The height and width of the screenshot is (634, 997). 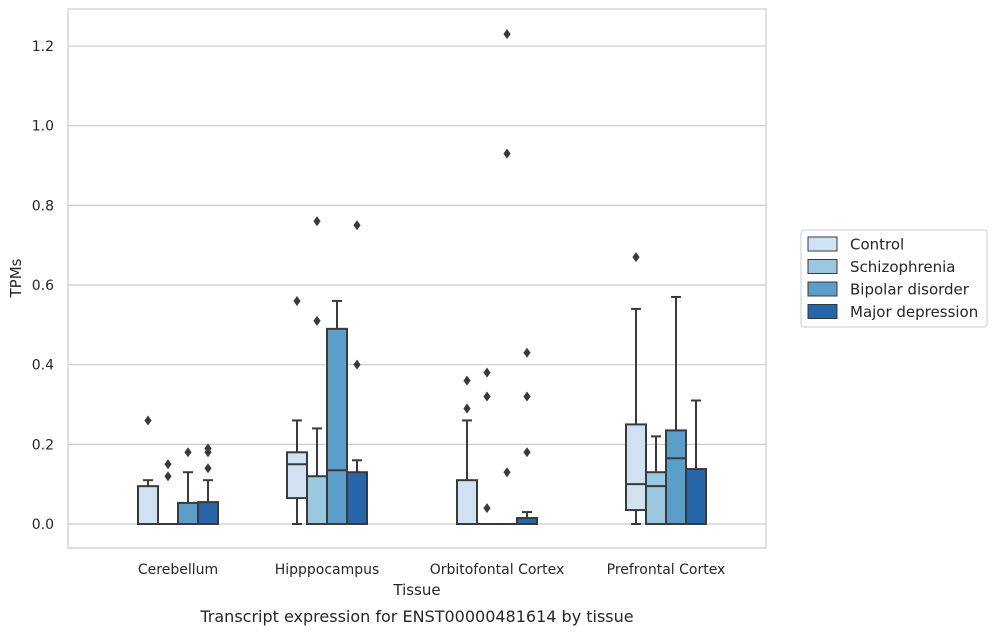 I want to click on x-tick-label: Hipppocampus, so click(x=327, y=570).